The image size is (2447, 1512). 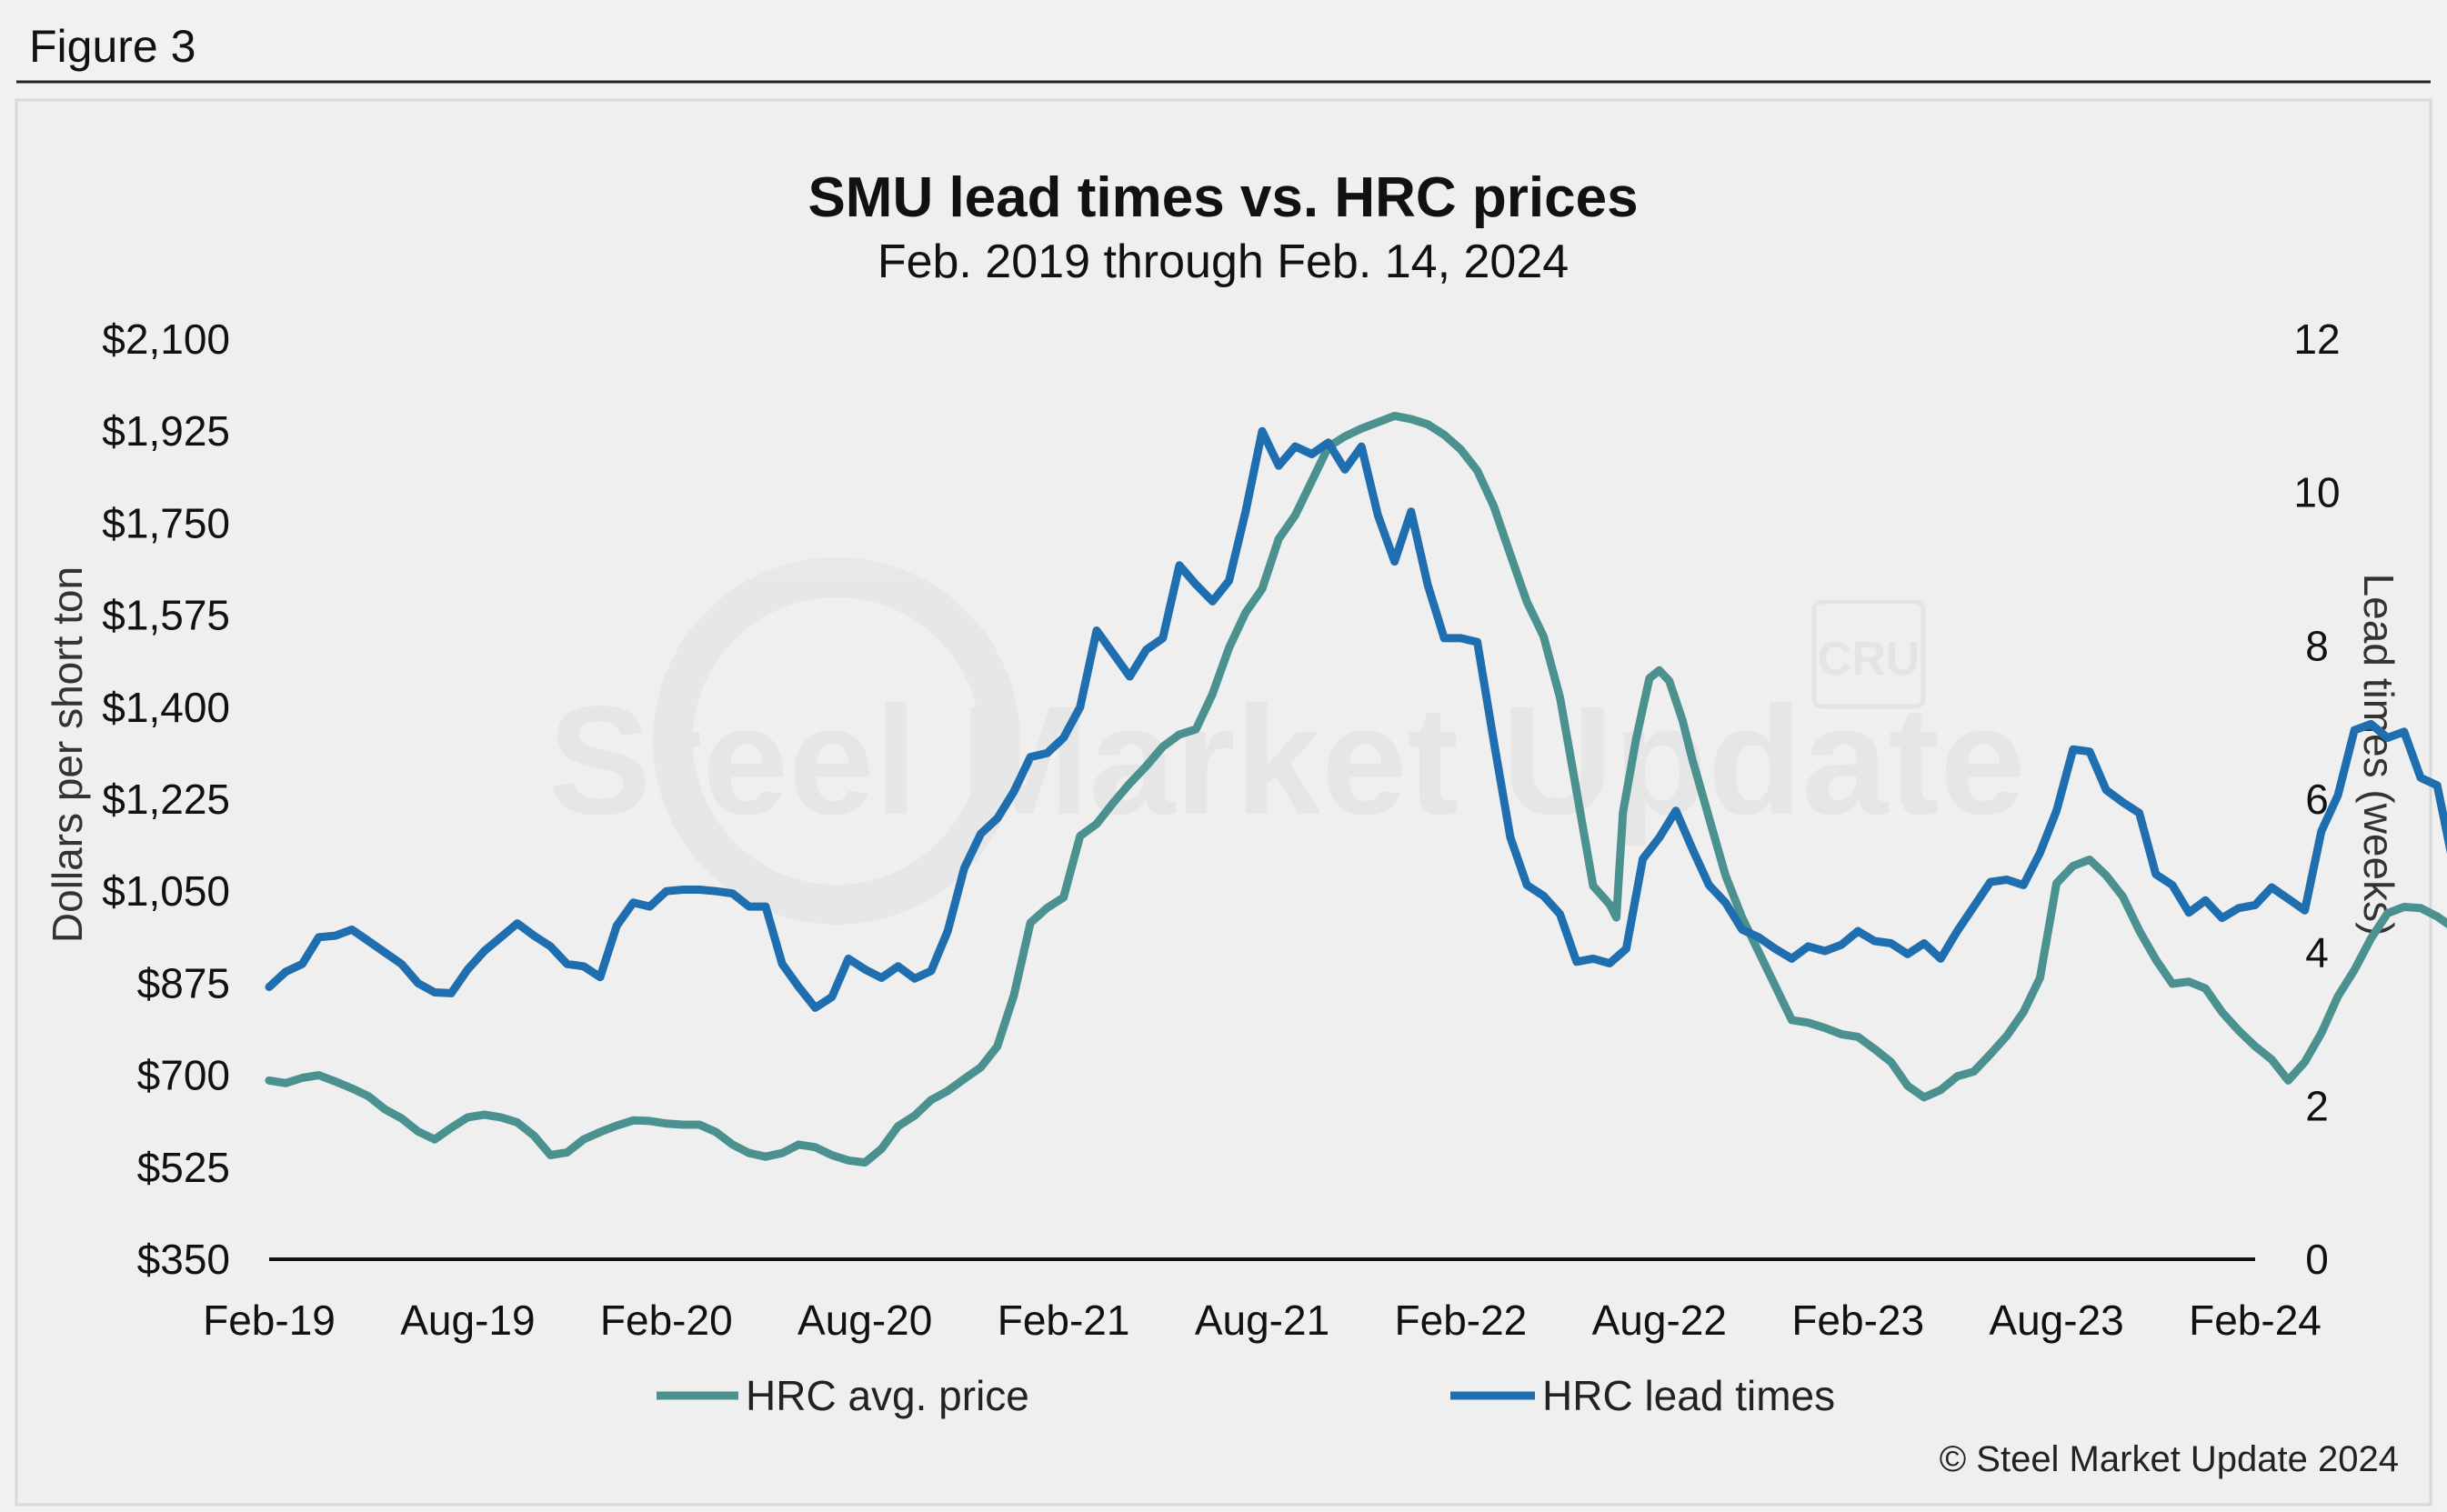 I want to click on y-left-tick-label: $1,925, so click(x=166, y=431).